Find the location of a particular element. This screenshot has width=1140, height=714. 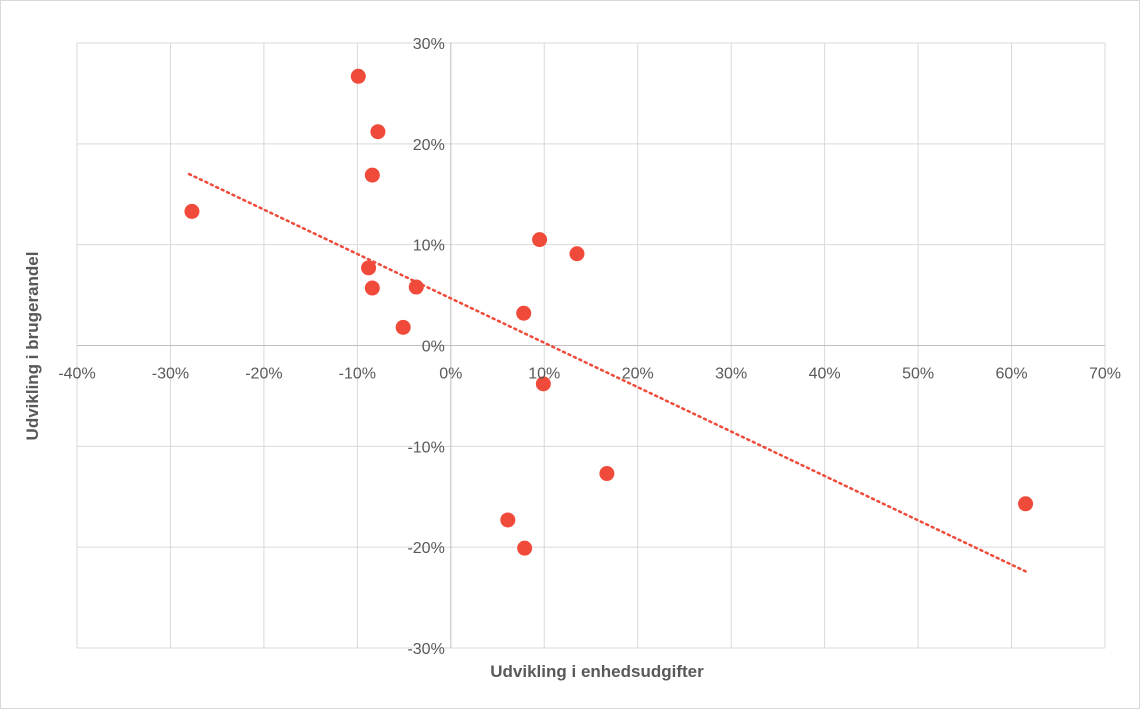

y-tick-label: -20% is located at coordinates (425, 548).